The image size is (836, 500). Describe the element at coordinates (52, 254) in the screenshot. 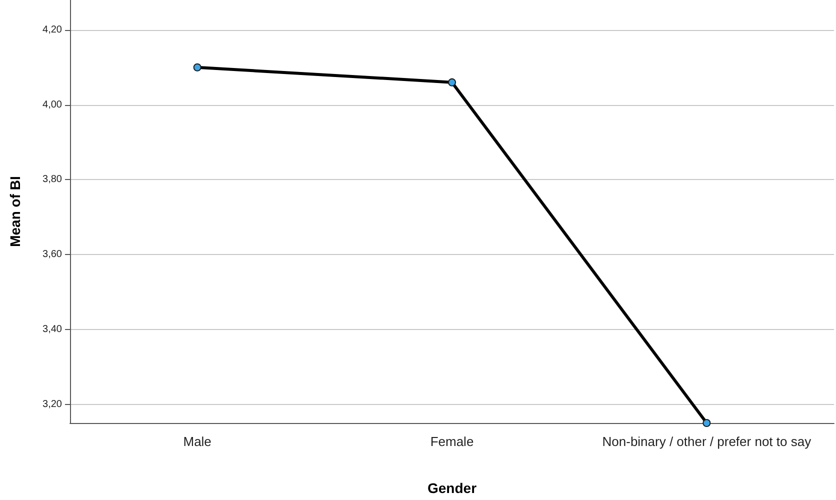

I see `y-tick-label: 3,60` at that location.